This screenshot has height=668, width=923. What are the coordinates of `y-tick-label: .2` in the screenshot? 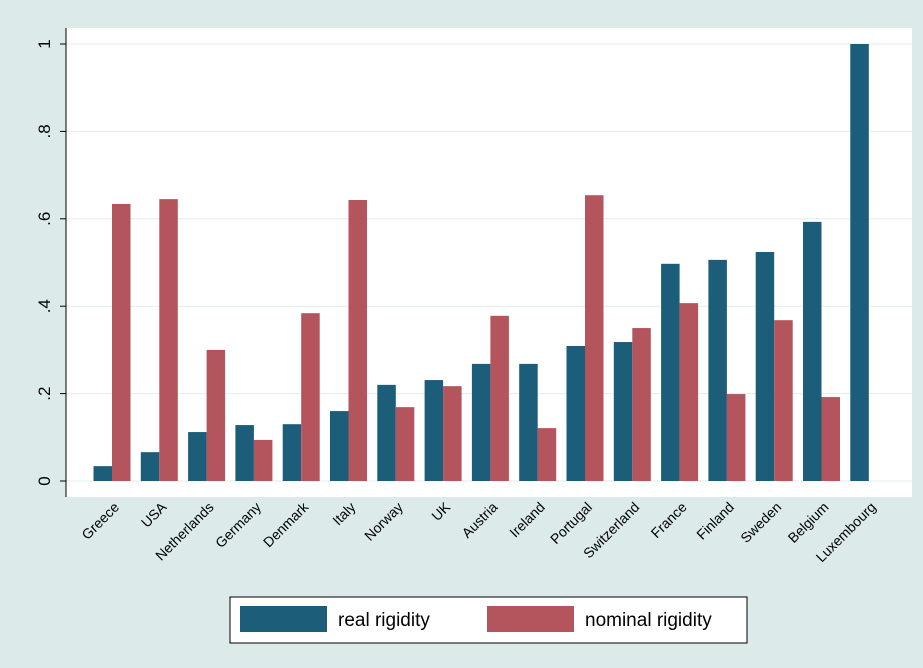 It's located at (44, 394).